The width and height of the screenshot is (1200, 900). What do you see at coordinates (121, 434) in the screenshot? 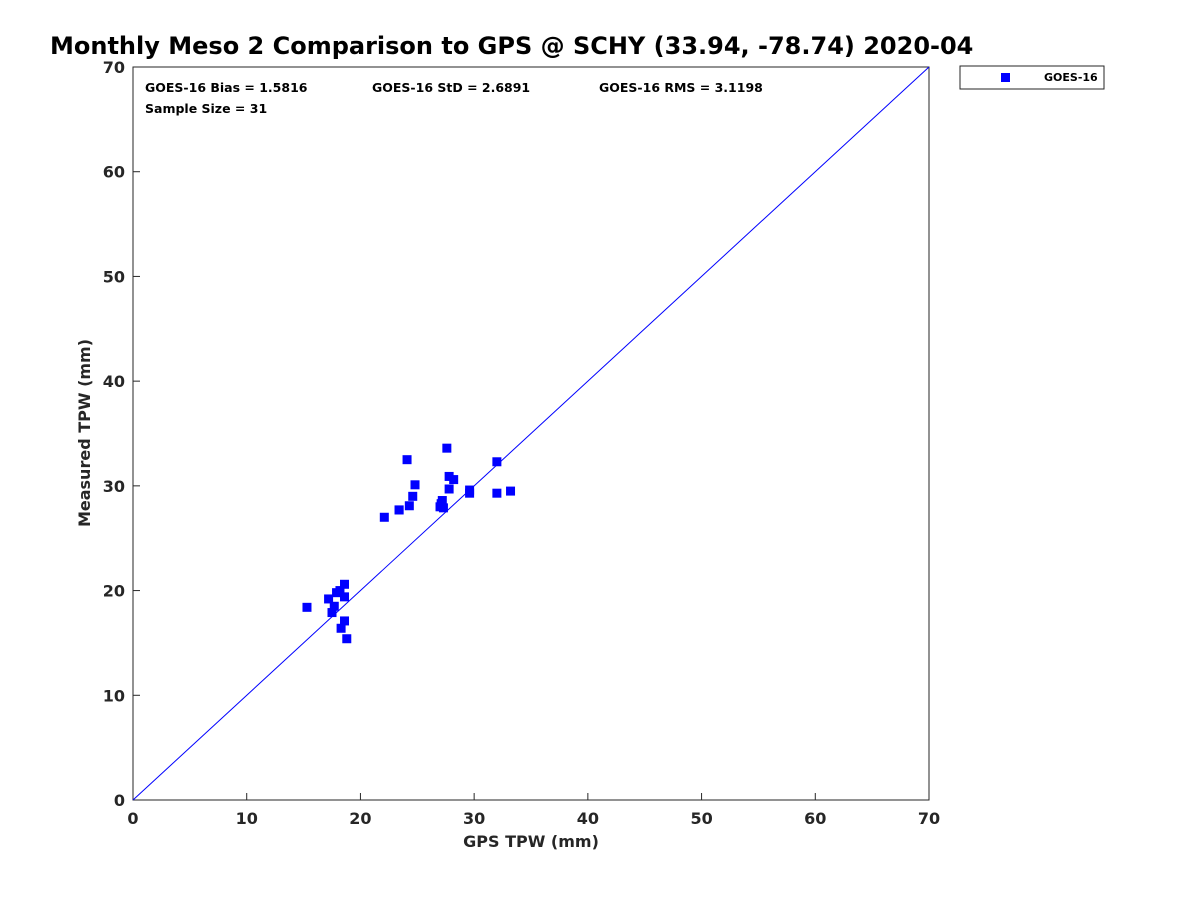
I see `y-axis: 0 10 20 30 40 50 60 70` at bounding box center [121, 434].